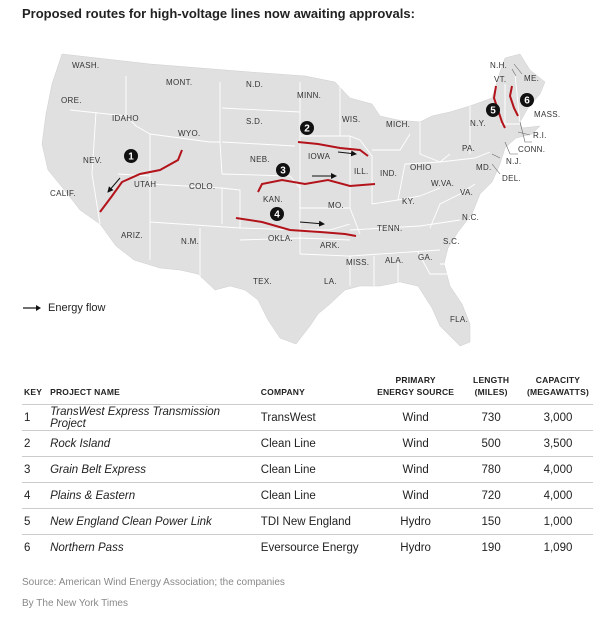 This screenshot has height=621, width=593. I want to click on label-mass: MASS., so click(547, 114).